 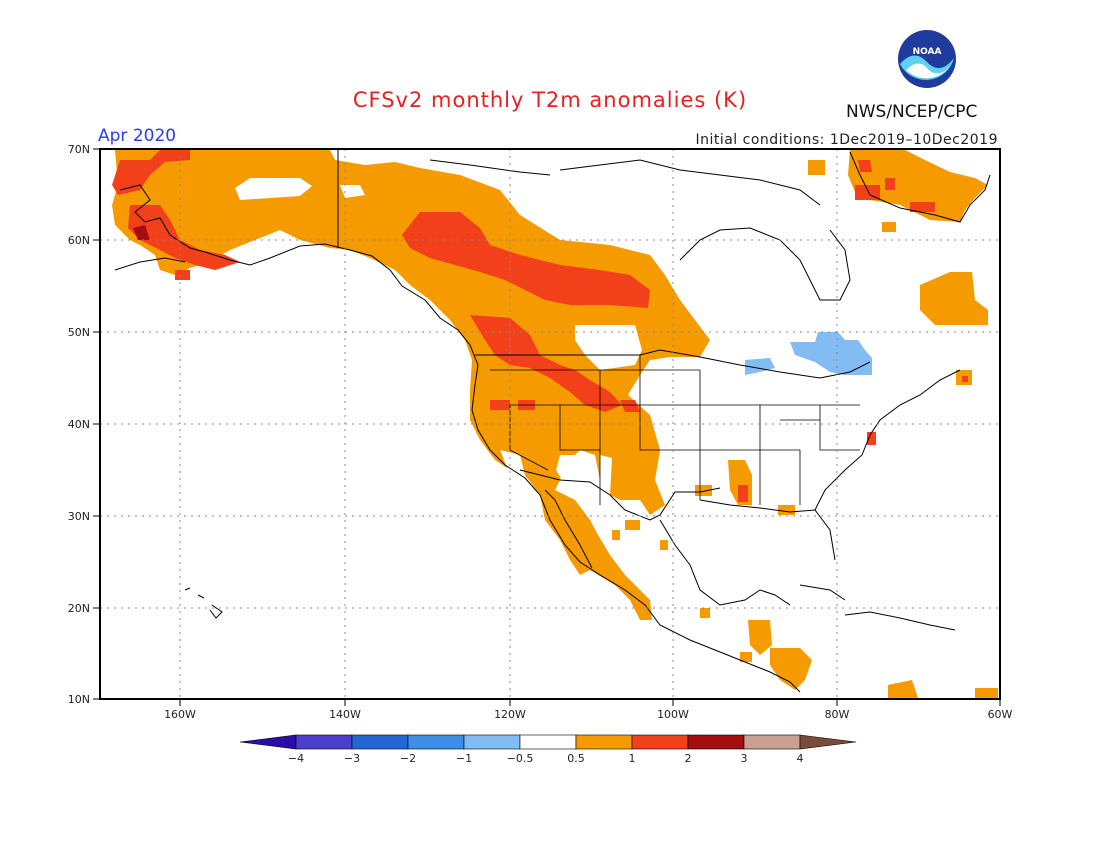 I want to click on lon-label: 160W, so click(x=180, y=714).